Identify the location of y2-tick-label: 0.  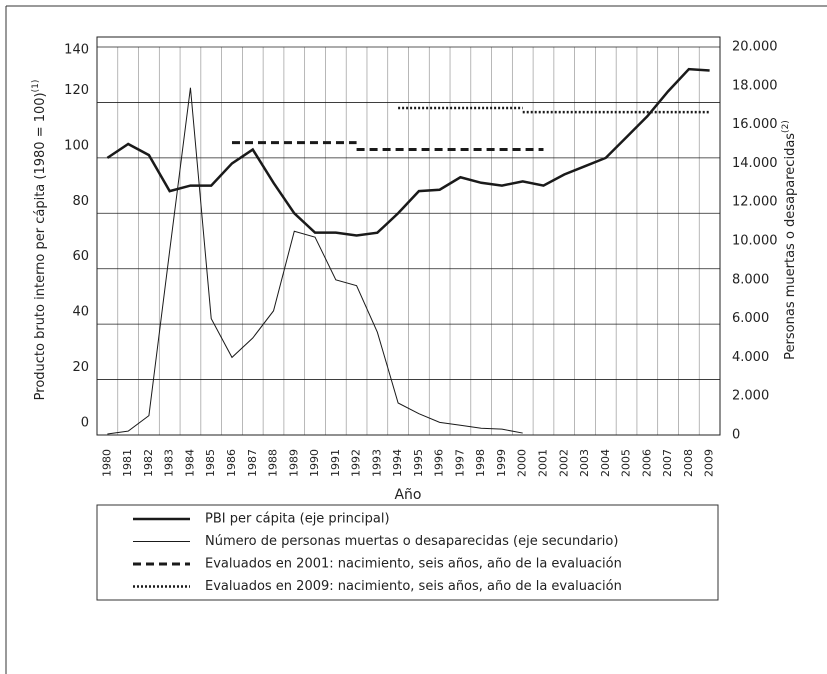
(736, 435).